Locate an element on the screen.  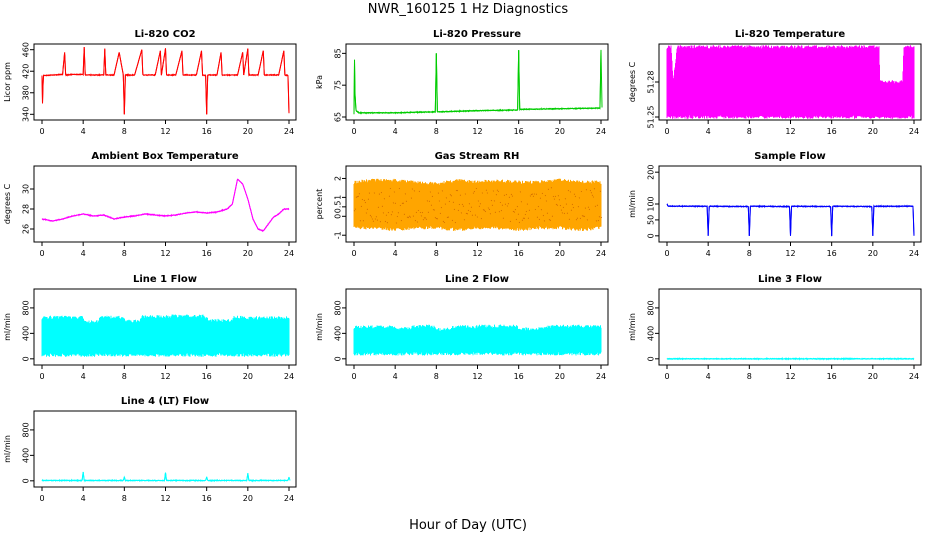
y-tick-label: 26 is located at coordinates (26, 229).